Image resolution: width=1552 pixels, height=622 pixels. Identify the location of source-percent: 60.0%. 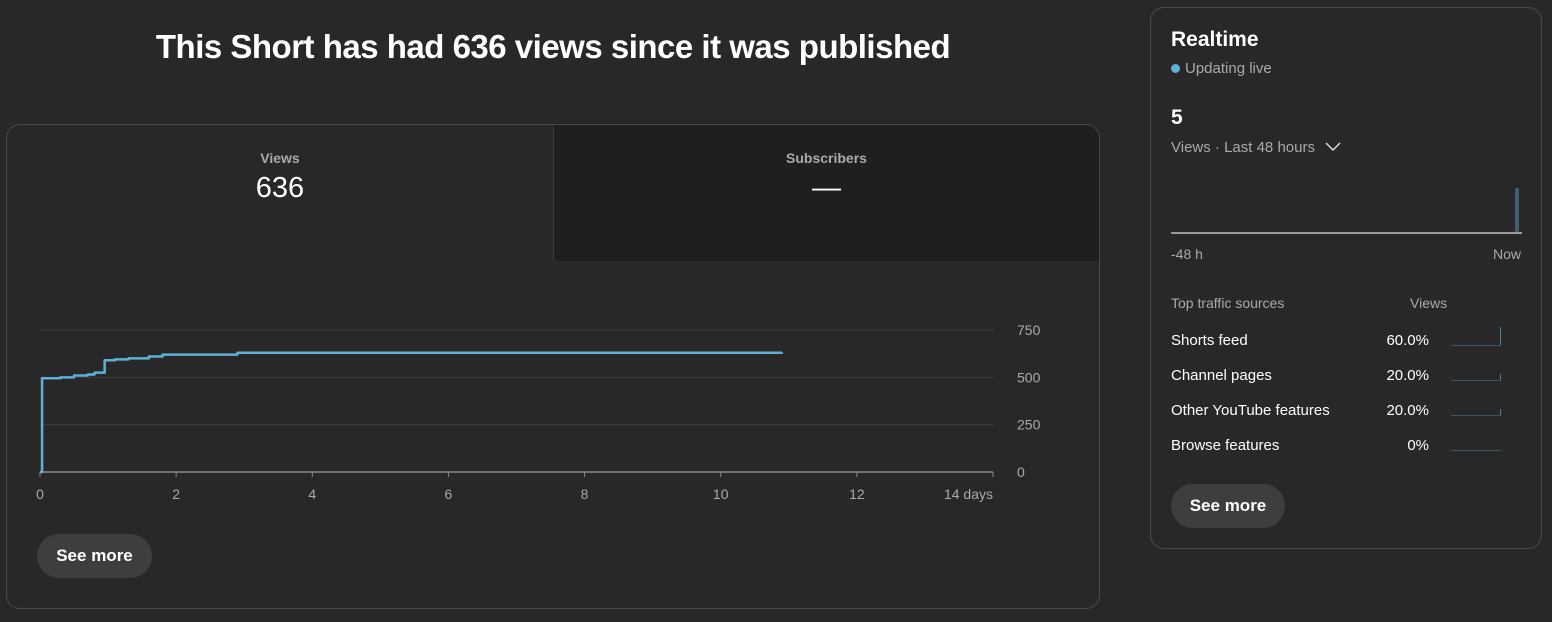
(1407, 340).